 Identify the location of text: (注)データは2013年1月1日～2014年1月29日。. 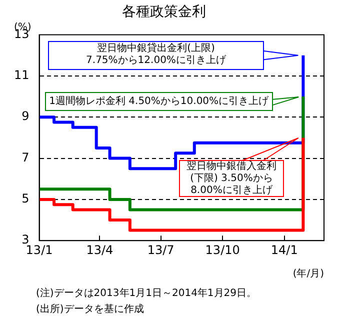
(146, 293).